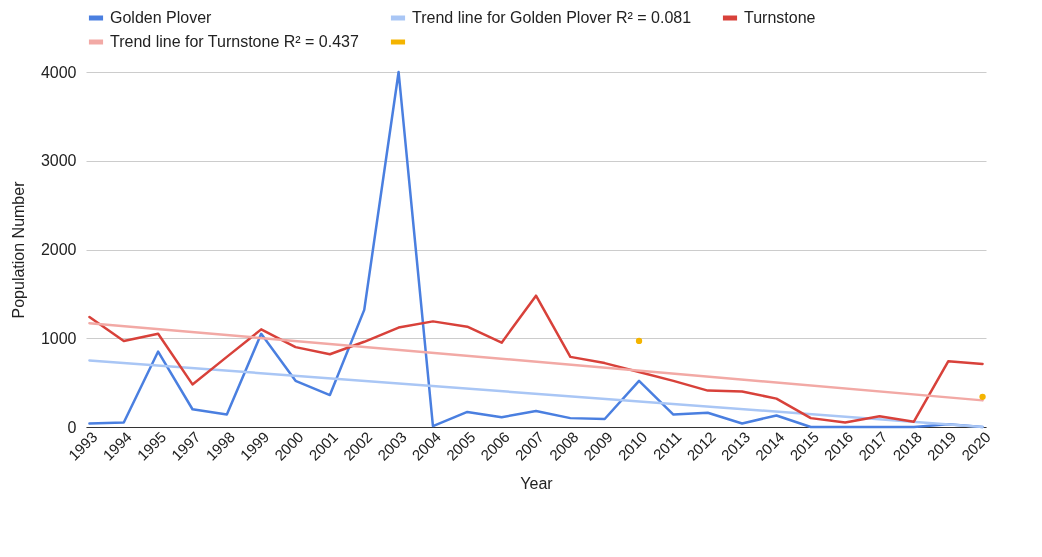 Image resolution: width=1042 pixels, height=557 pixels. Describe the element at coordinates (161, 17) in the screenshot. I see `legend-label: Golden Plover` at that location.